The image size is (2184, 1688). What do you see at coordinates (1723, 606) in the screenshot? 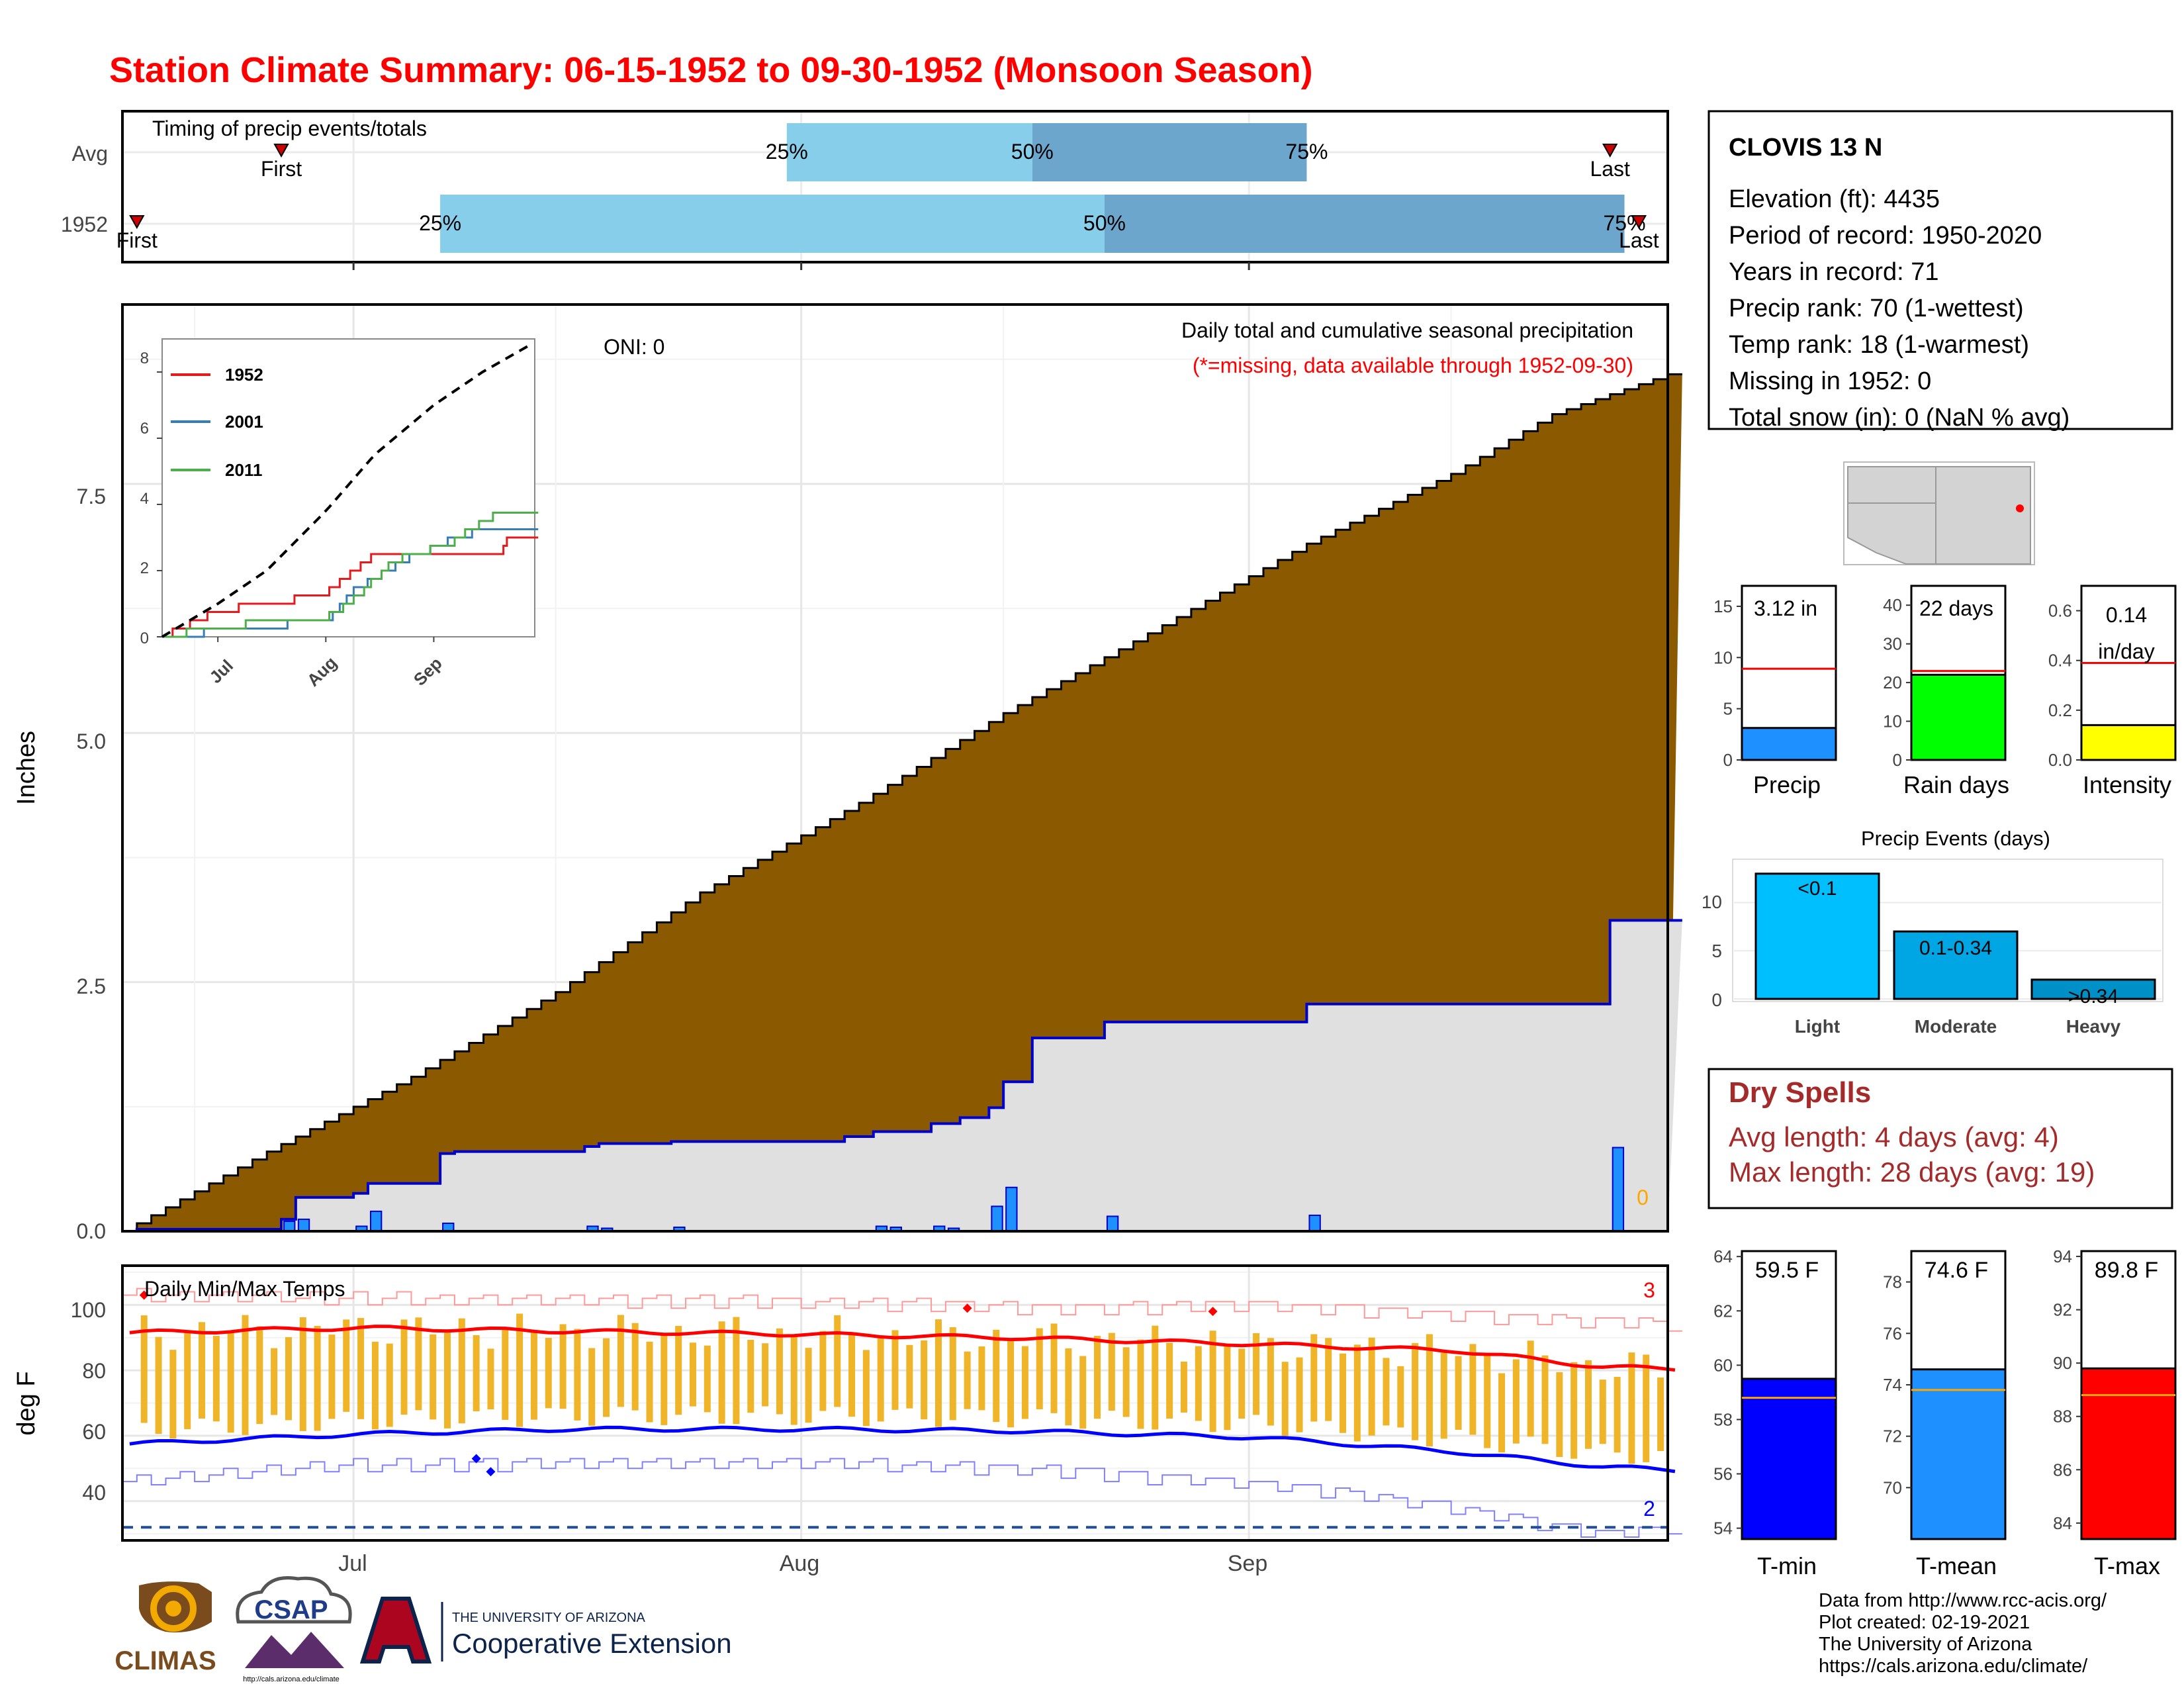
I see `mini-bar-0-ticklabel-3: 15` at bounding box center [1723, 606].